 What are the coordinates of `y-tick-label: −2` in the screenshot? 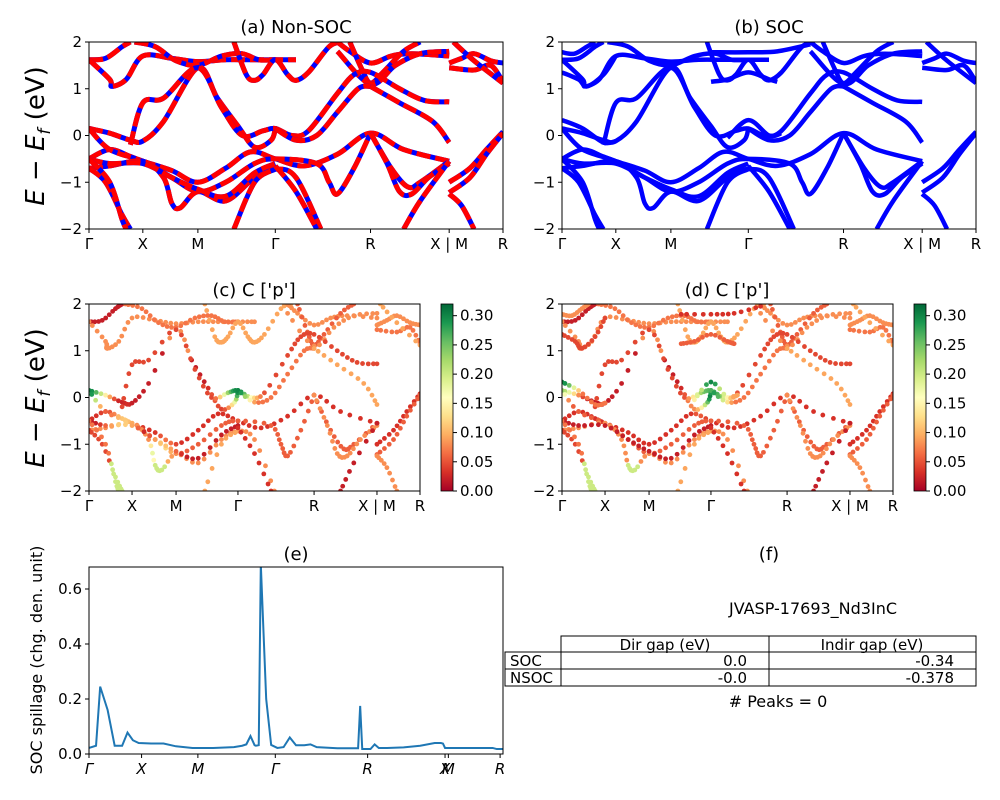 It's located at (544, 229).